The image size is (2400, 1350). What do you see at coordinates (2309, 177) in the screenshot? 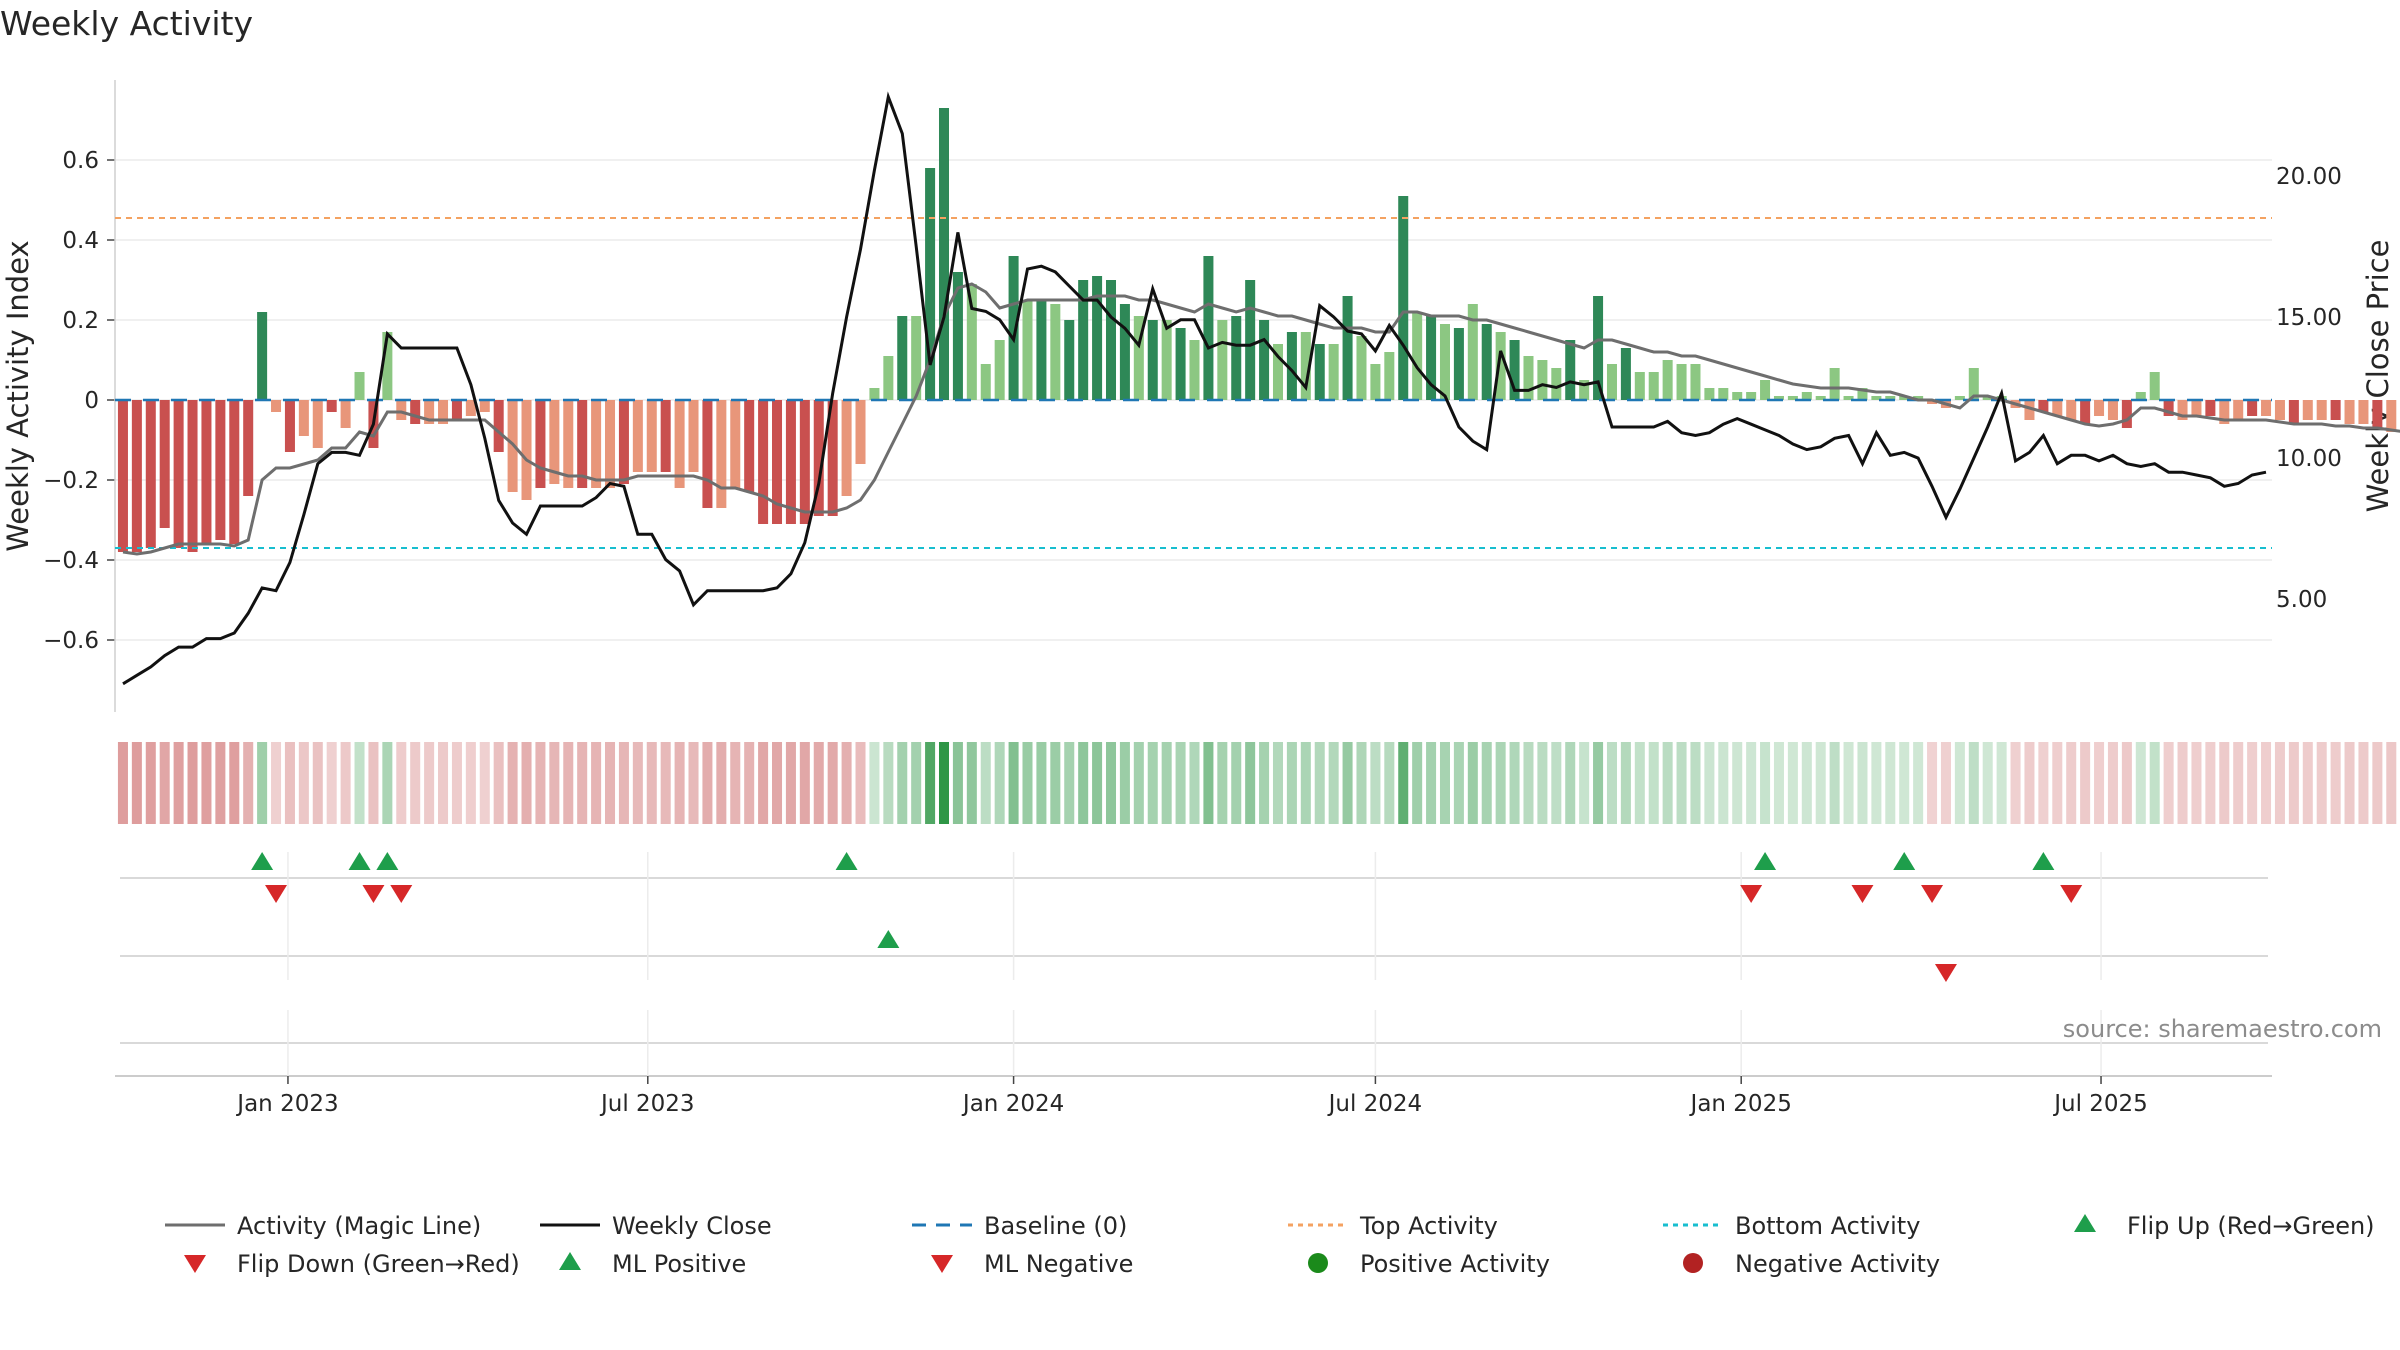
I see `y2-tick-label: 20.00` at bounding box center [2309, 177].